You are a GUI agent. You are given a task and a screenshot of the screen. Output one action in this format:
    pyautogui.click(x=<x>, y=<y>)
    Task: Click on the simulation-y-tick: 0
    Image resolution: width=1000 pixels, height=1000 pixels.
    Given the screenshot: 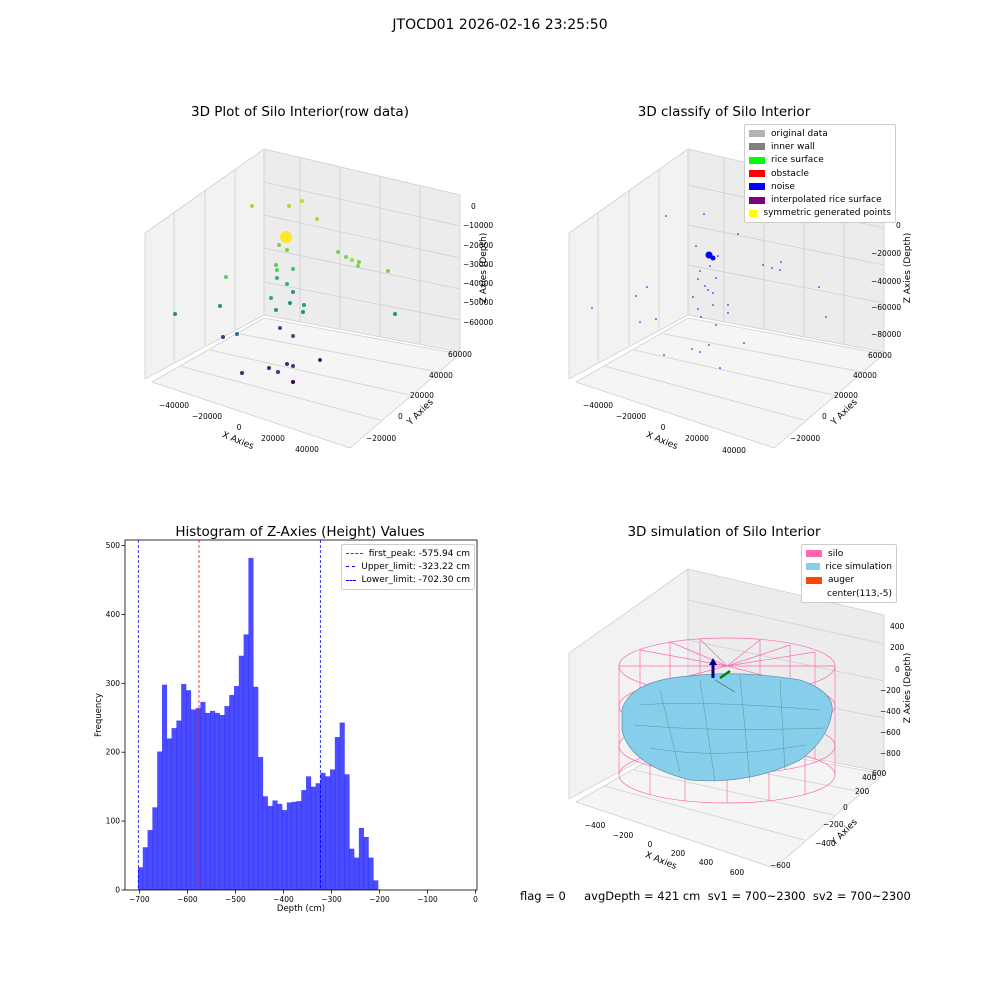 What is the action you would take?
    pyautogui.click(x=845, y=807)
    